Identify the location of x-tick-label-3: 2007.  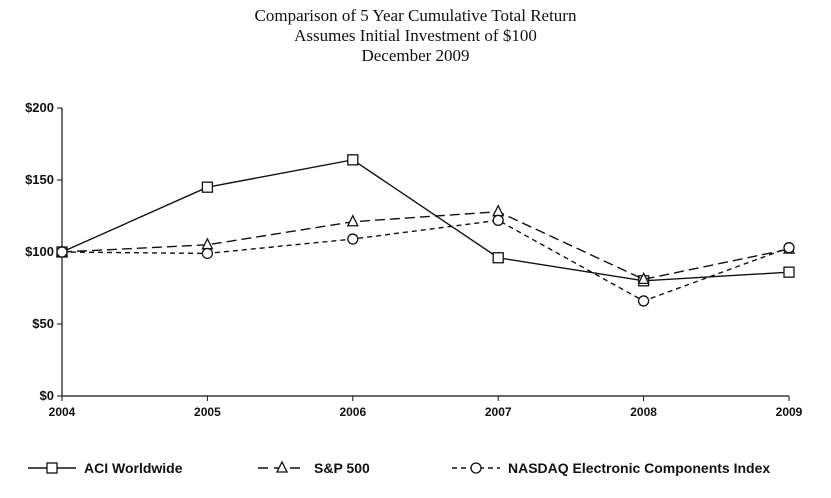
(498, 412).